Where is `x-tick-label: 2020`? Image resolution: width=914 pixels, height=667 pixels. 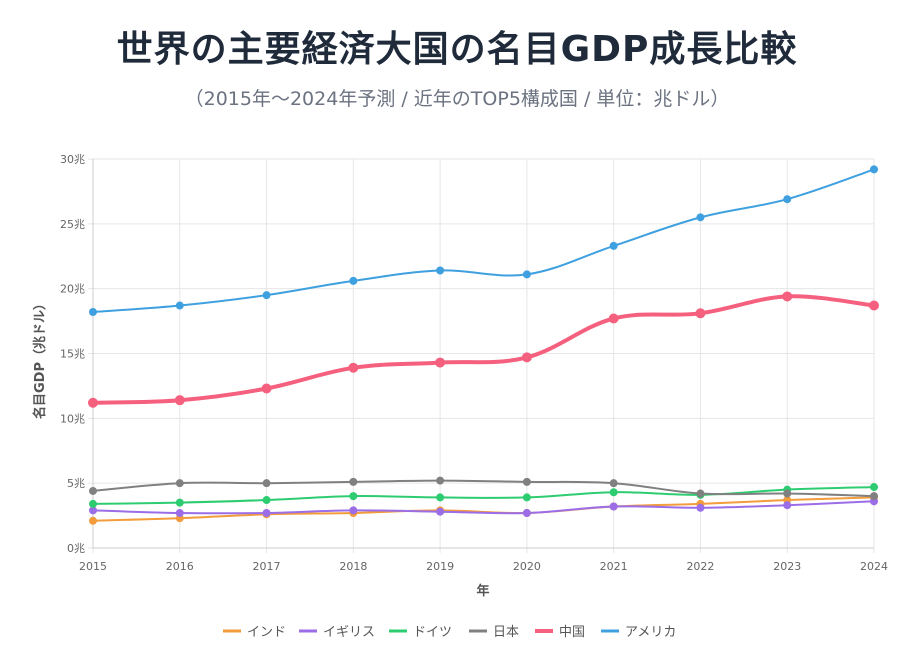
x-tick-label: 2020 is located at coordinates (527, 566).